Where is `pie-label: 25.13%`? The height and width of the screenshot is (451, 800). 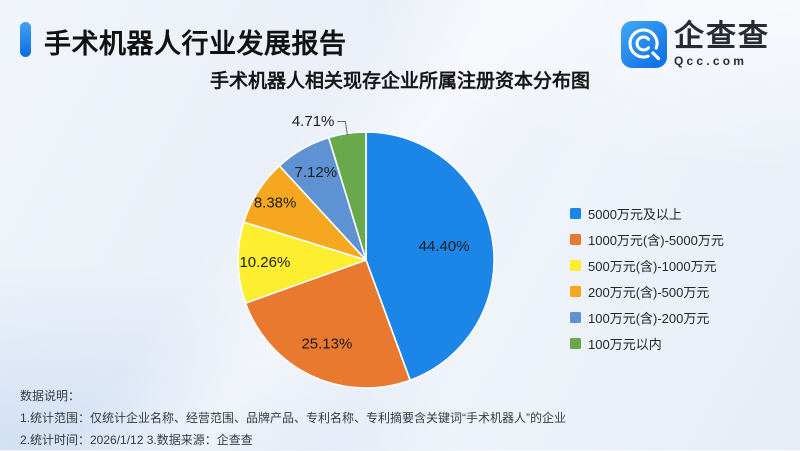 pie-label: 25.13% is located at coordinates (326, 344).